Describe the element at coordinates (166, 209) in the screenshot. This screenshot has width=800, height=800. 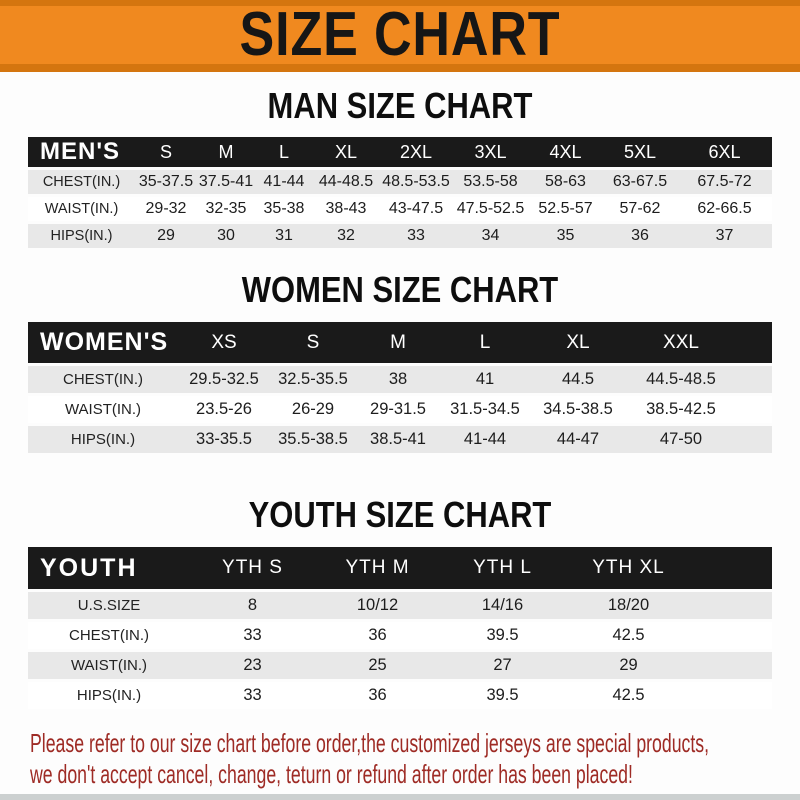
I see `size-value-cell: 29-32` at that location.